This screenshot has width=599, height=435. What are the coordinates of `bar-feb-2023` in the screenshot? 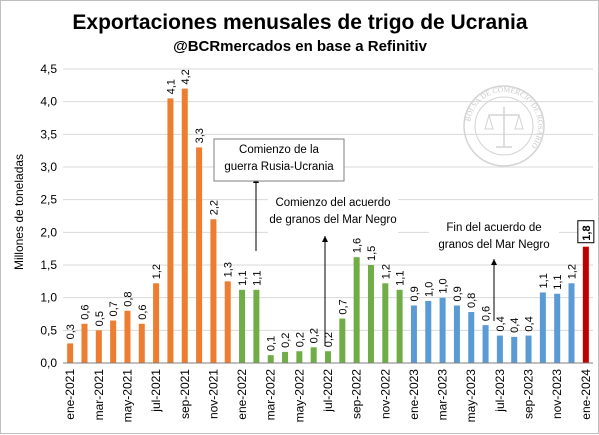 It's located at (428, 331).